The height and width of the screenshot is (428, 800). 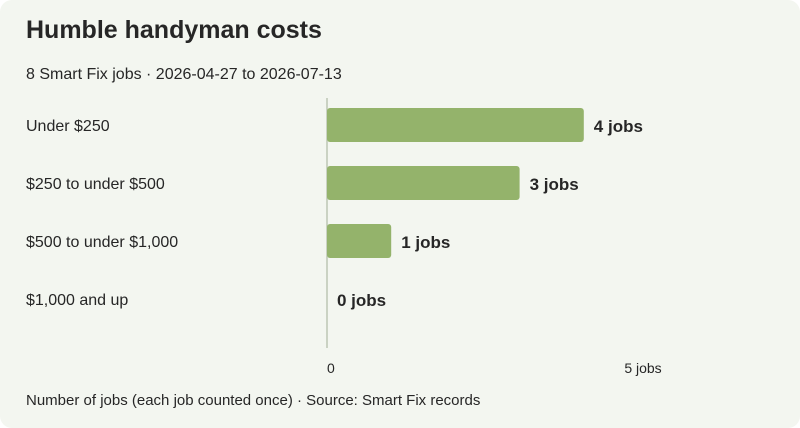 I want to click on x-tick-label: 5 jobs, so click(x=642, y=368).